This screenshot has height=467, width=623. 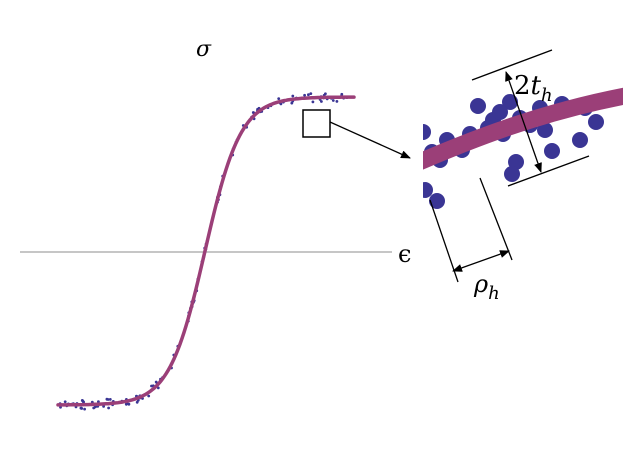 I want to click on magnified-inset, so click(x=523, y=148).